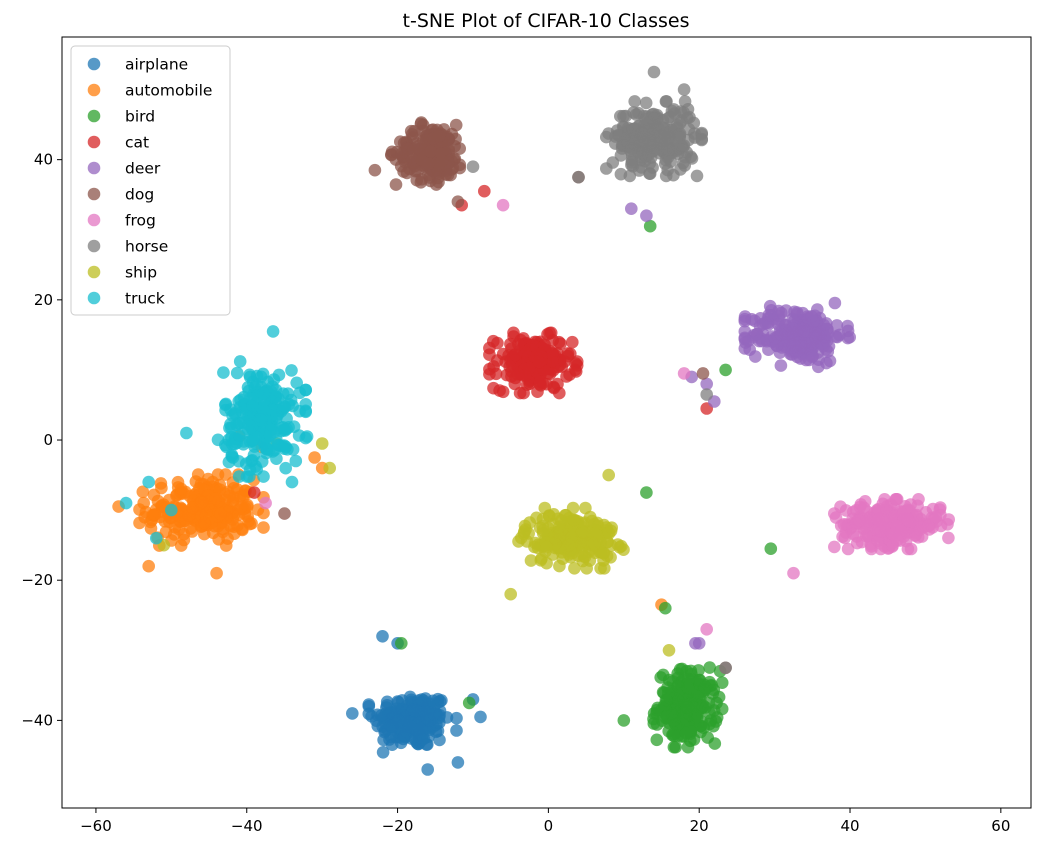 Image resolution: width=1042 pixels, height=843 pixels. Describe the element at coordinates (94, 142) in the screenshot. I see `legend-marker-cat` at that location.